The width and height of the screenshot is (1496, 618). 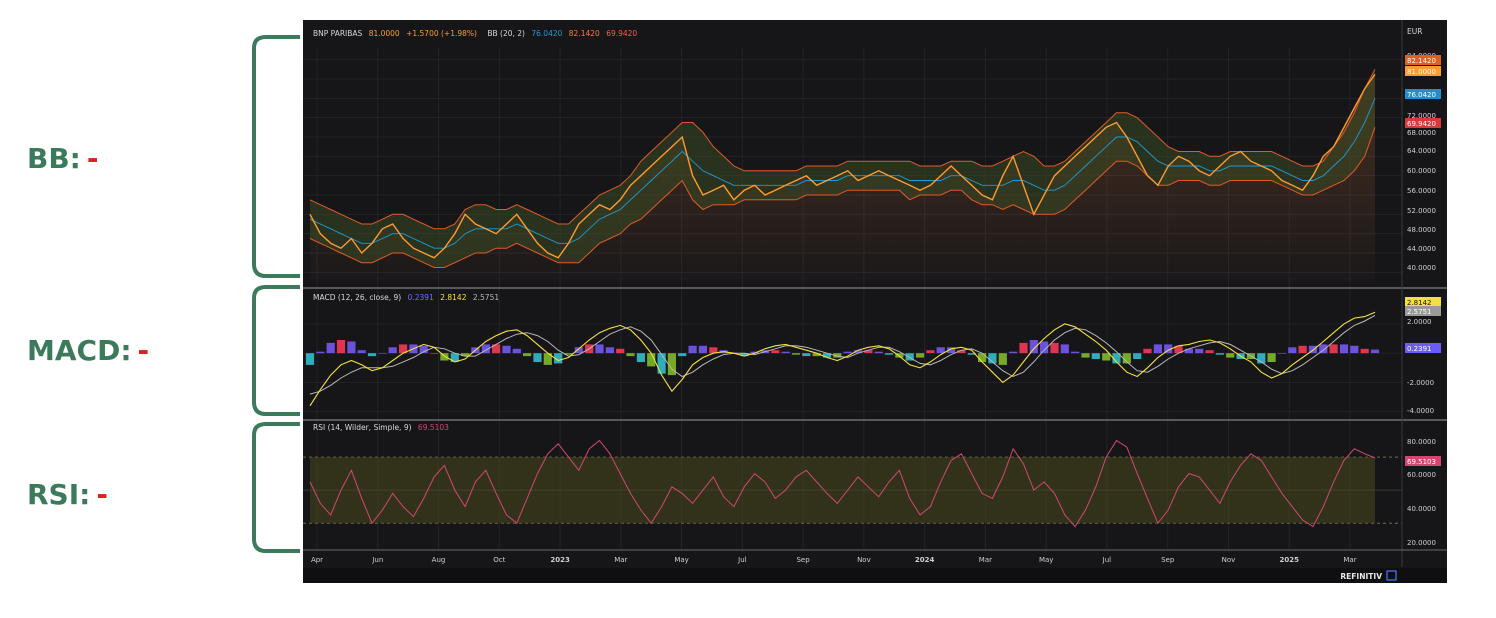 I want to click on bb-lower: 69.9420, so click(x=621, y=33).